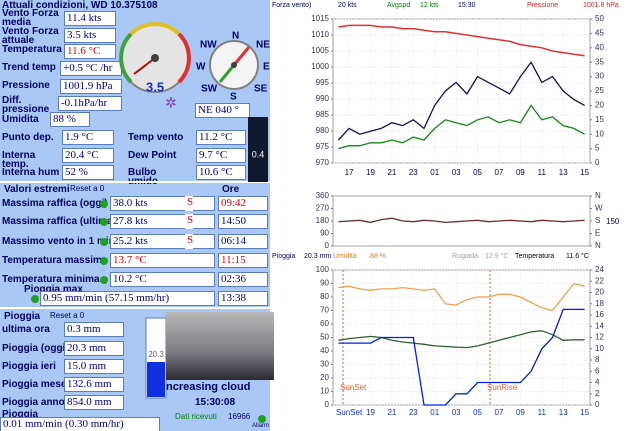 This screenshot has width=640, height=431. Describe the element at coordinates (243, 221) in the screenshot. I see `row-time: 14:50` at that location.